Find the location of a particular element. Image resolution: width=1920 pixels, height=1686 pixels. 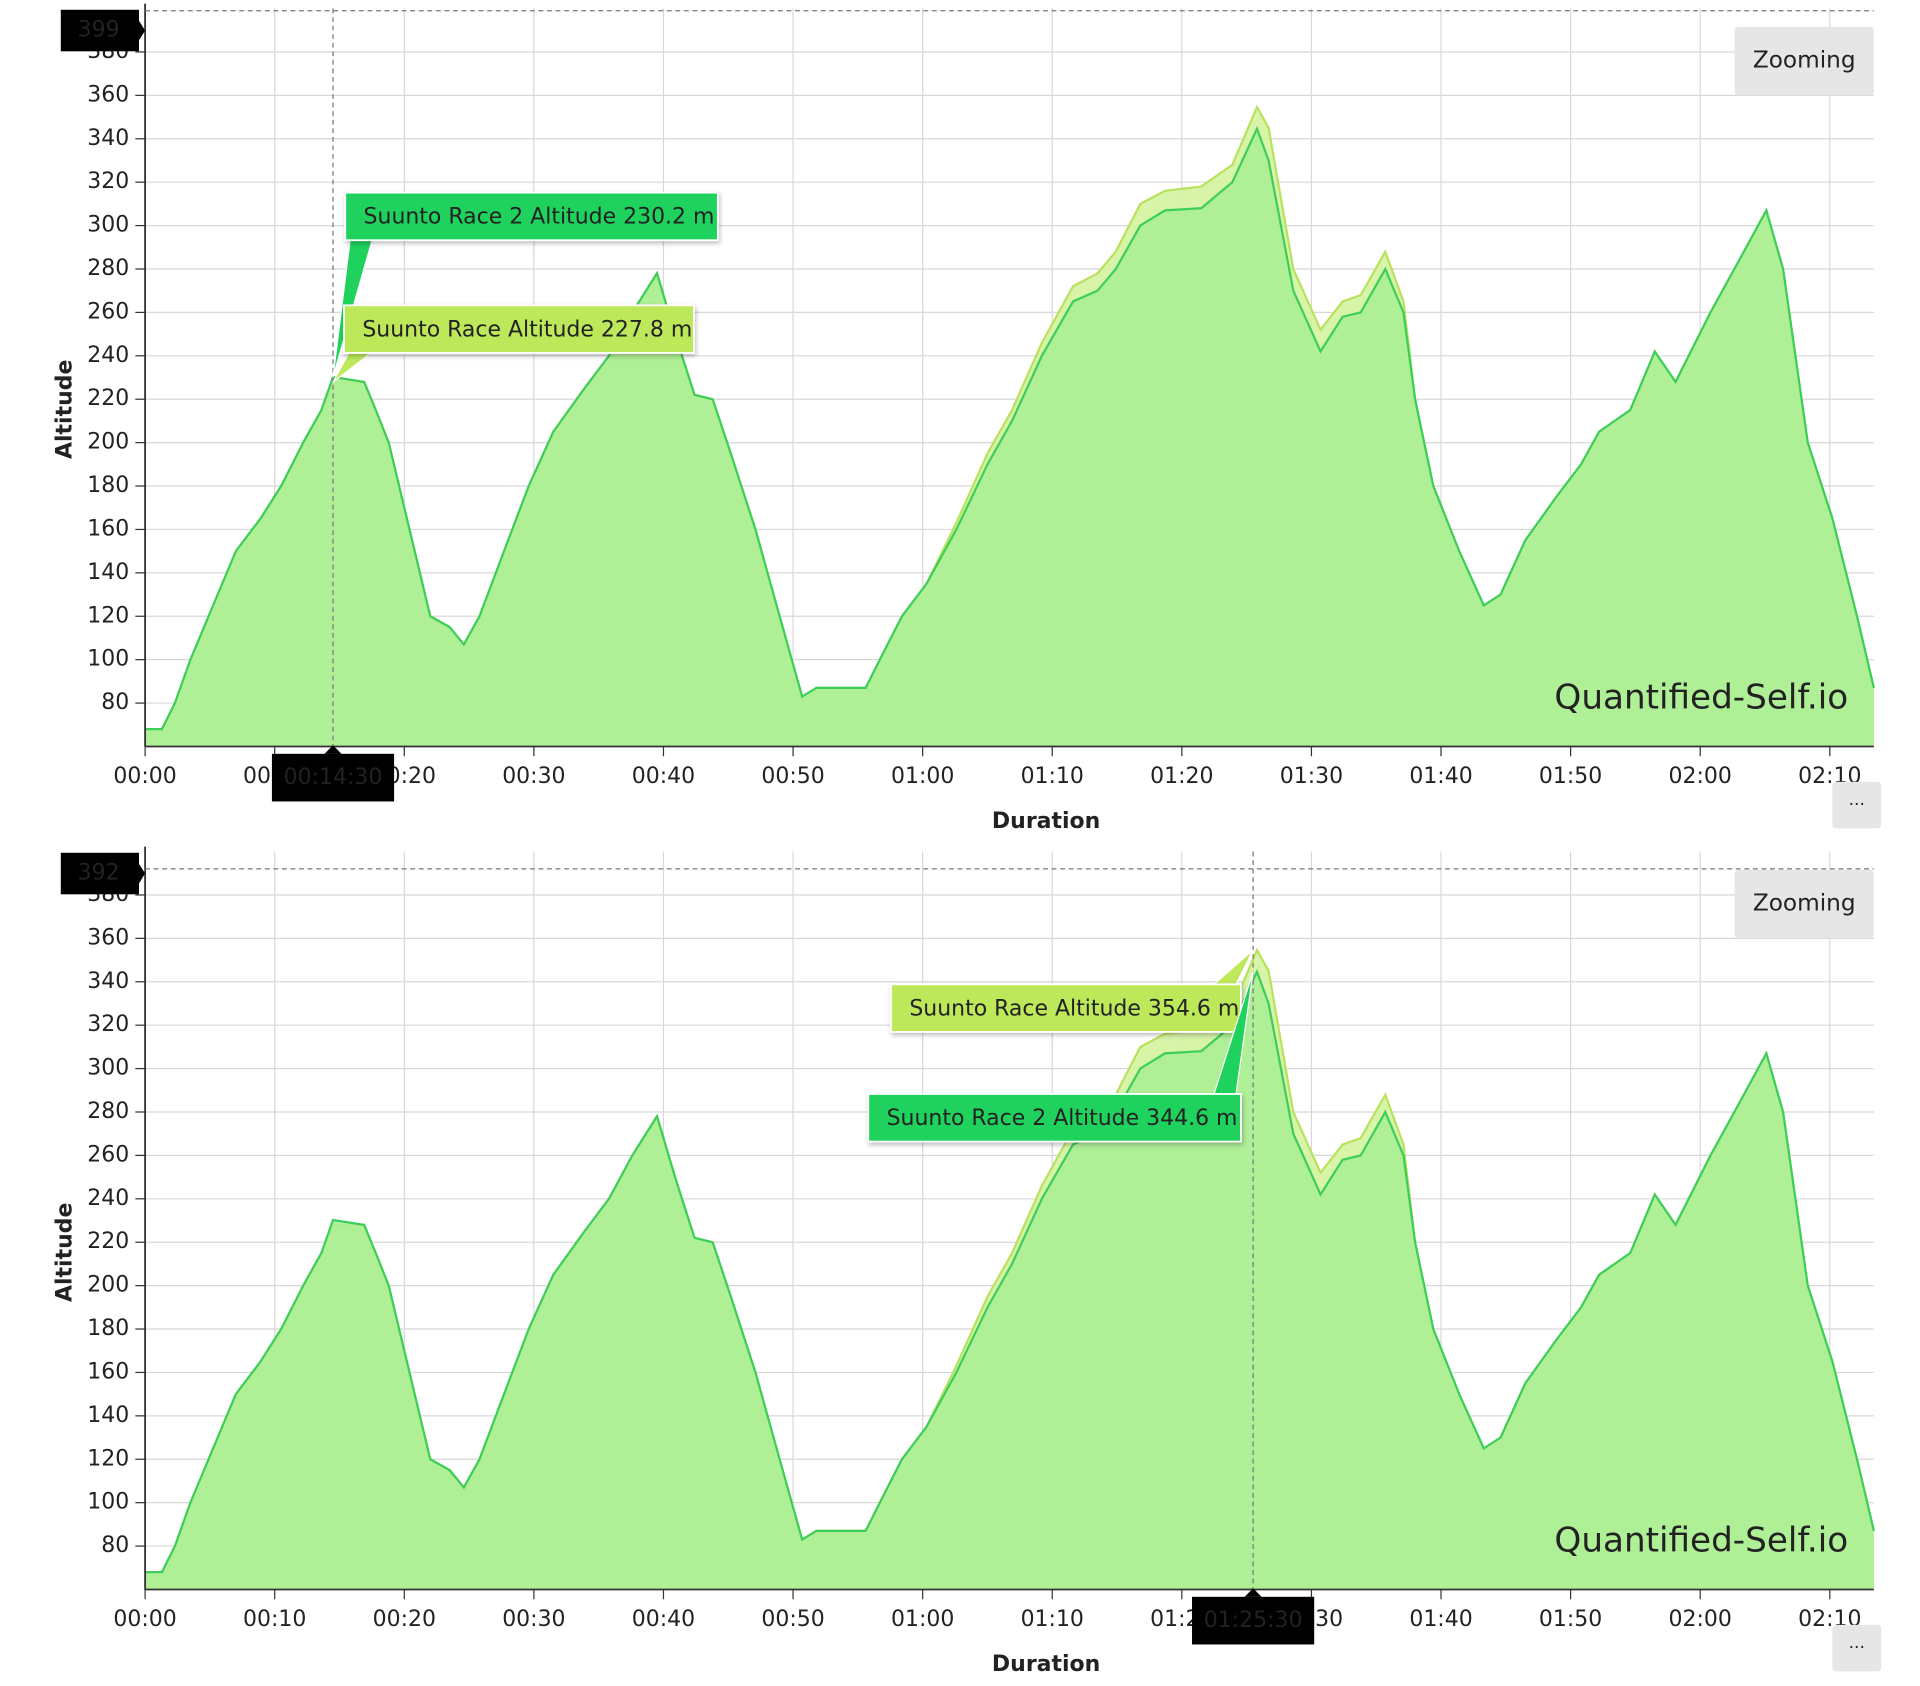

x-tick-label: 00:10 is located at coordinates (274, 1619).